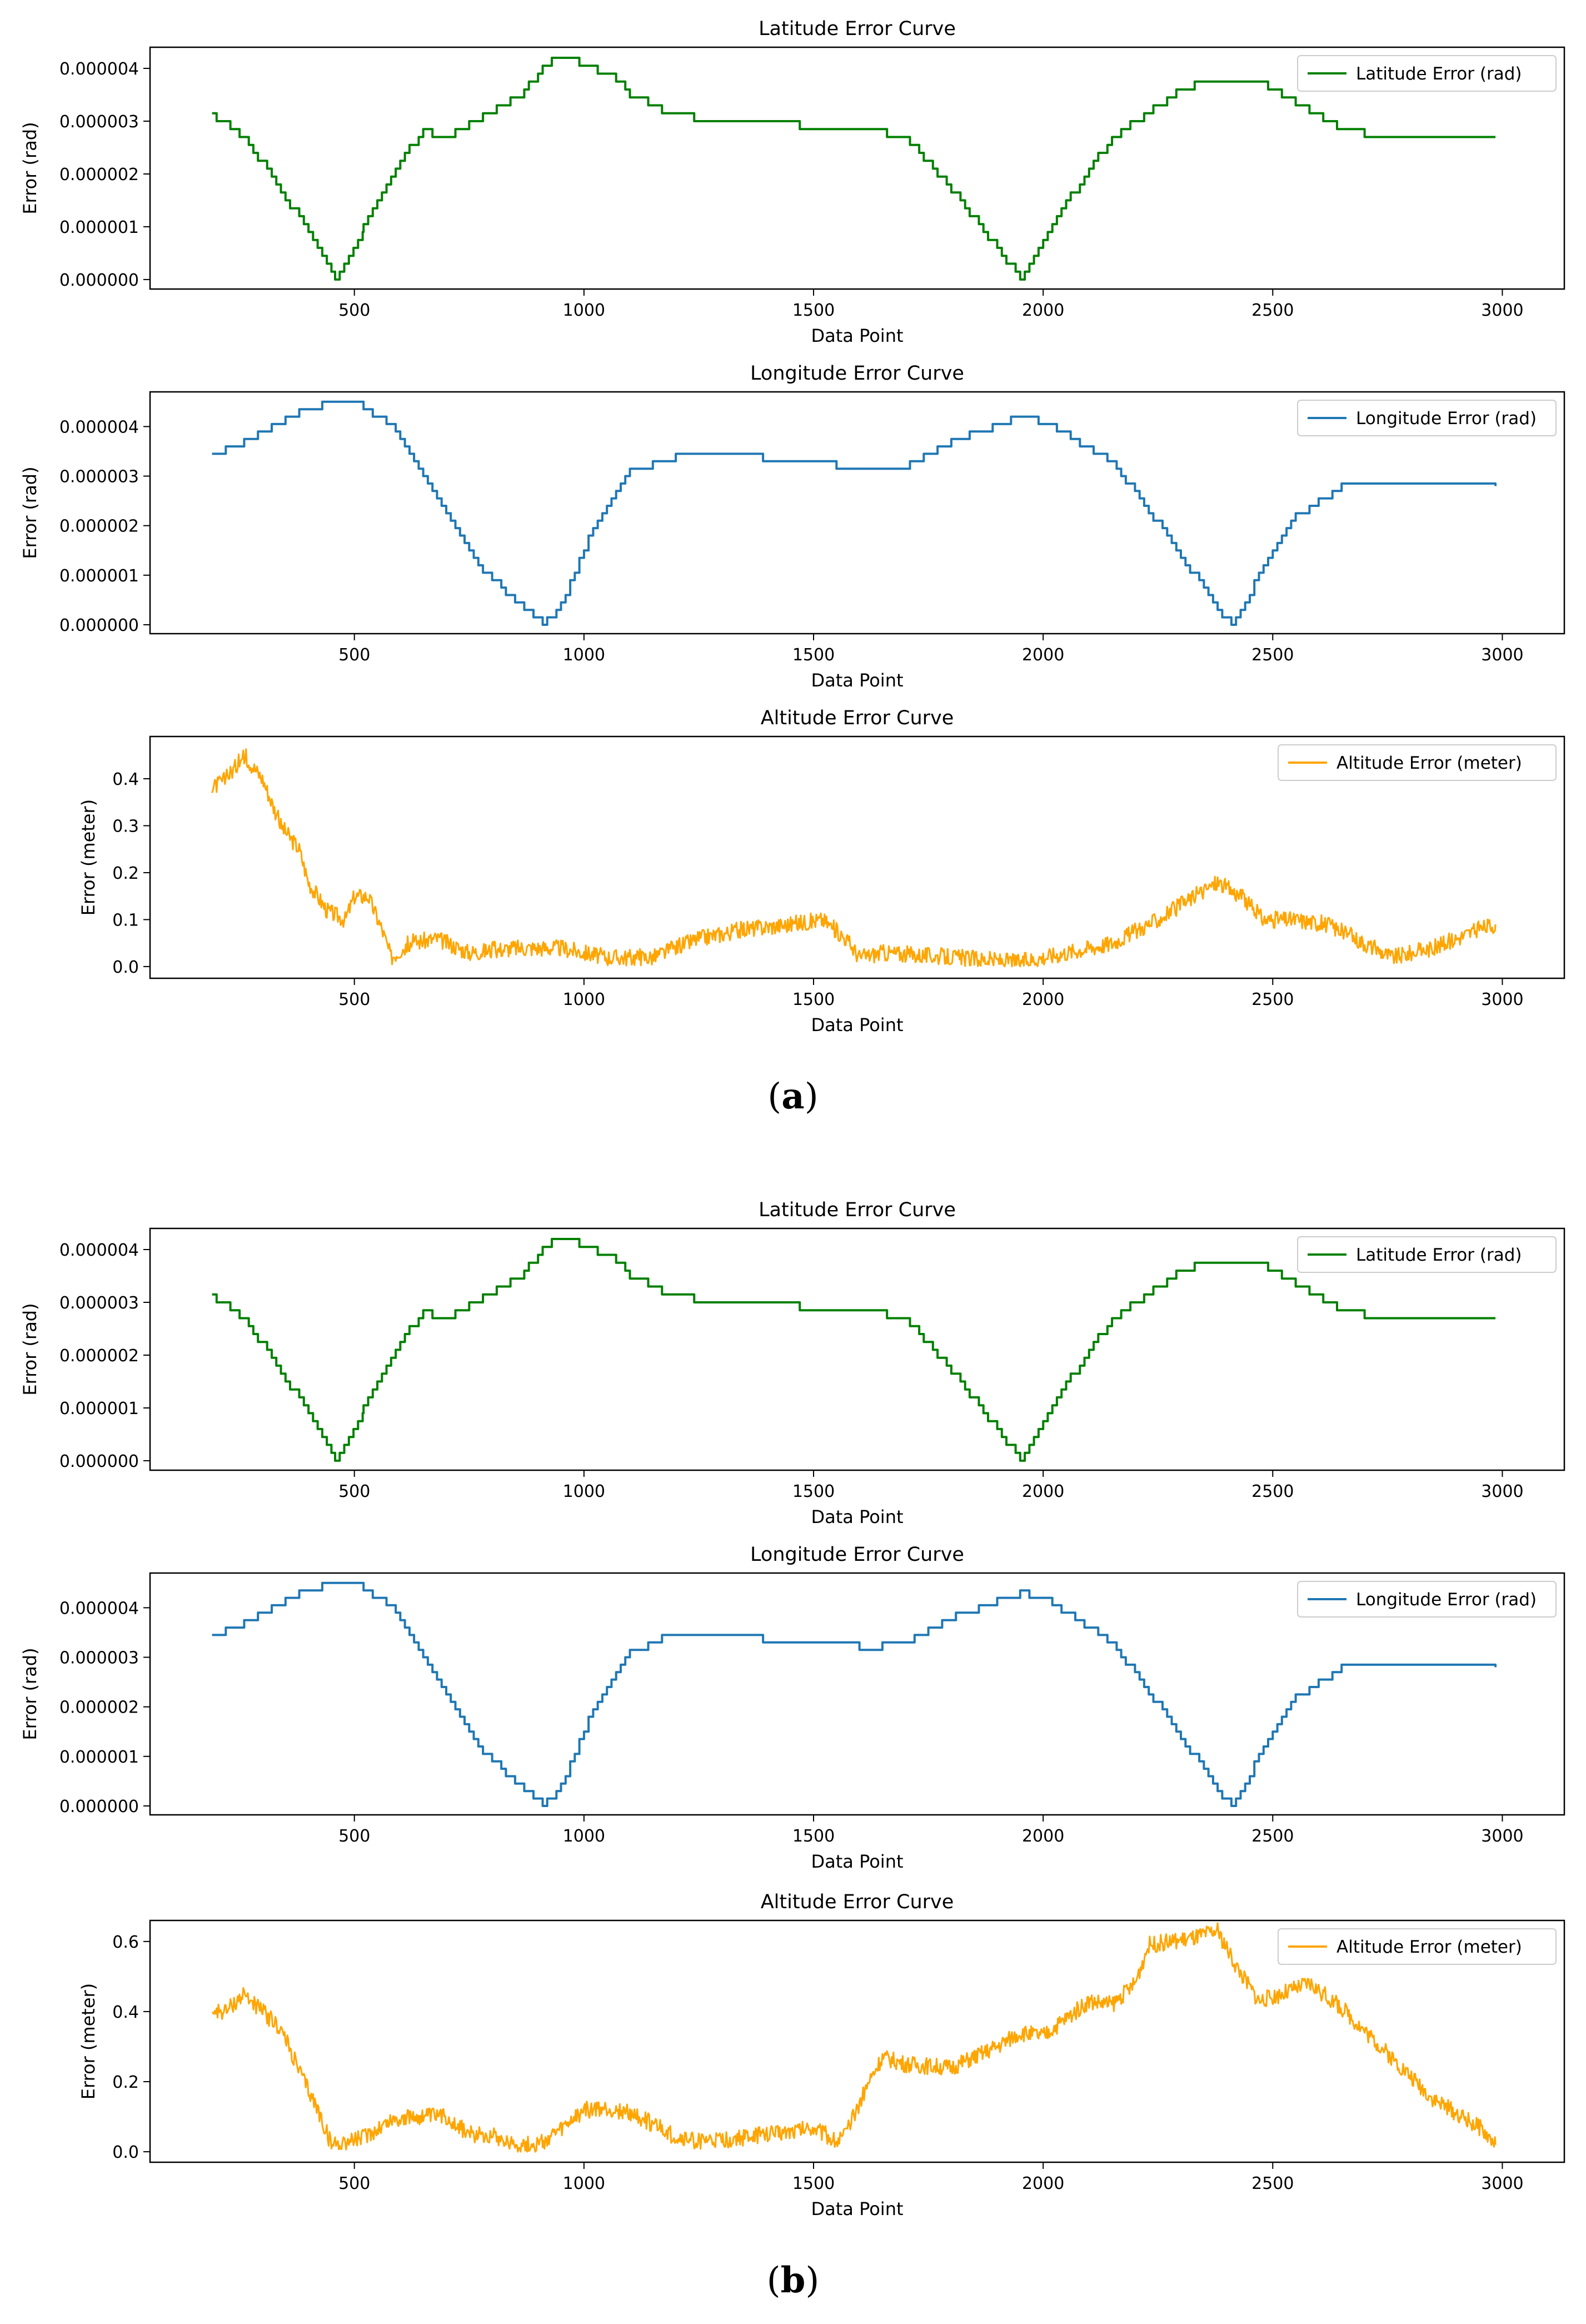 This screenshot has width=1586, height=2324. What do you see at coordinates (854, 1694) in the screenshot?
I see `chart-5-series-line` at bounding box center [854, 1694].